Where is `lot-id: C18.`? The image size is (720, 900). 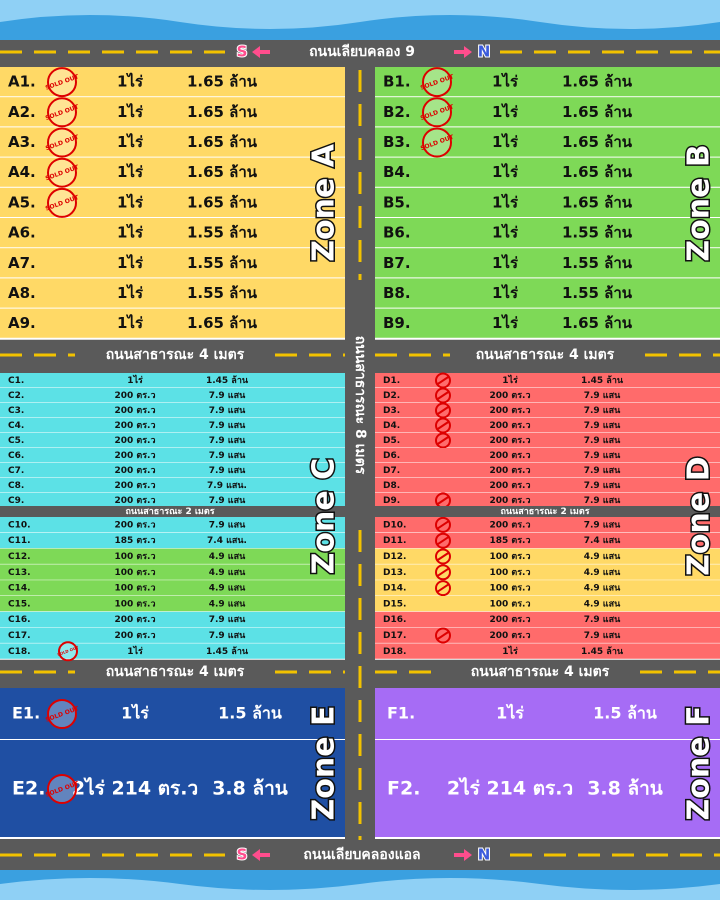 lot-id: C18. is located at coordinates (19, 652).